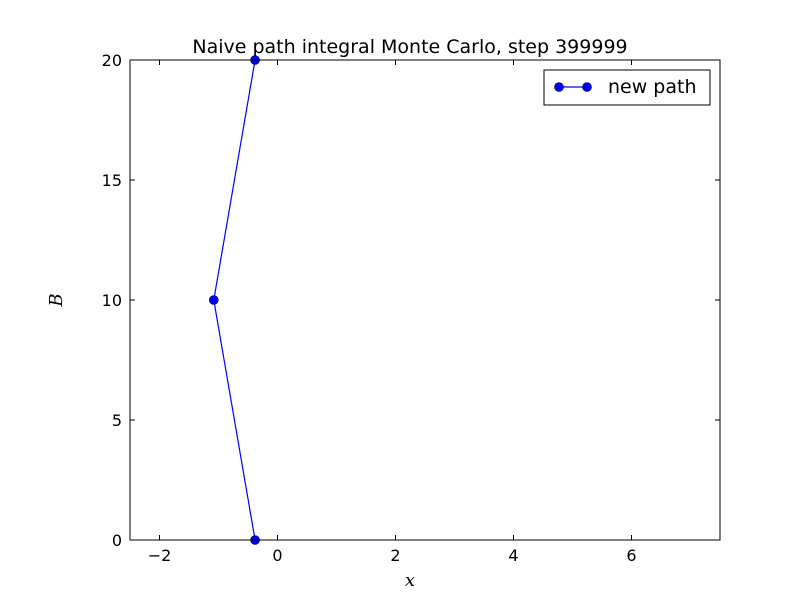  What do you see at coordinates (513, 555) in the screenshot?
I see `x-tick-label: 4` at bounding box center [513, 555].